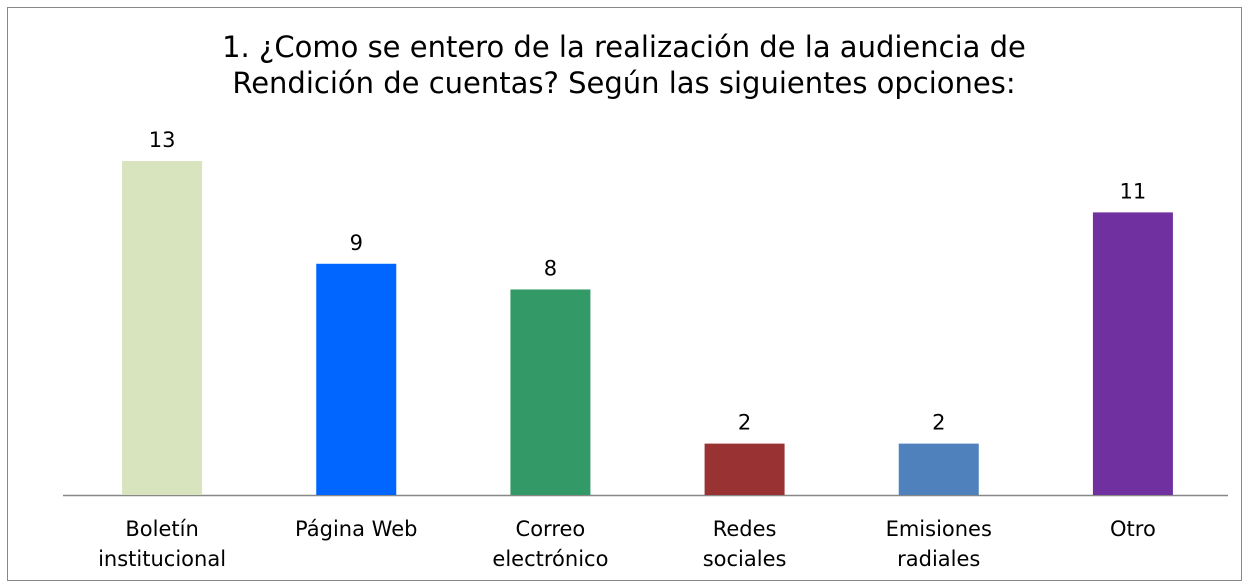 This screenshot has width=1249, height=587. What do you see at coordinates (745, 544) in the screenshot?
I see `x-tick-label: Redes sociales` at bounding box center [745, 544].